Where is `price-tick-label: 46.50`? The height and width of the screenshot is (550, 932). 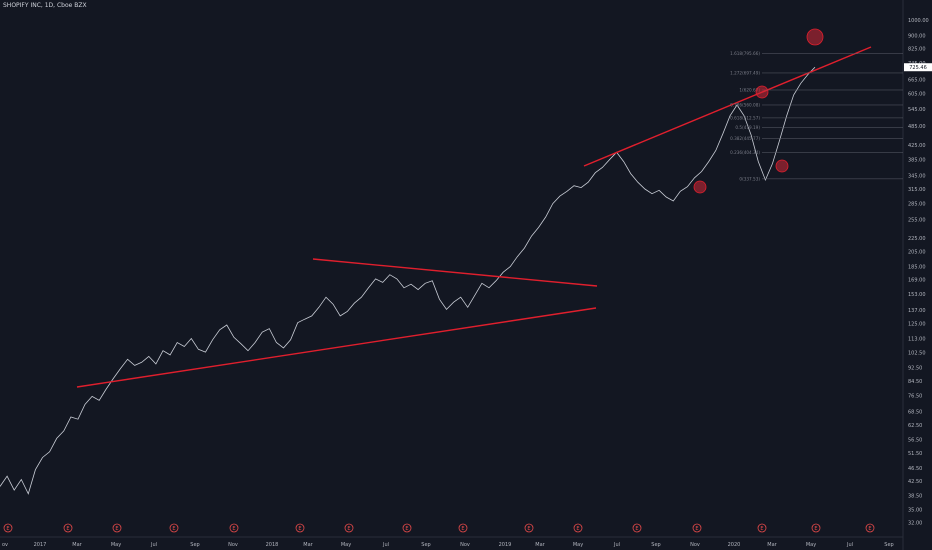
price-tick-label: 46.50 is located at coordinates (915, 469).